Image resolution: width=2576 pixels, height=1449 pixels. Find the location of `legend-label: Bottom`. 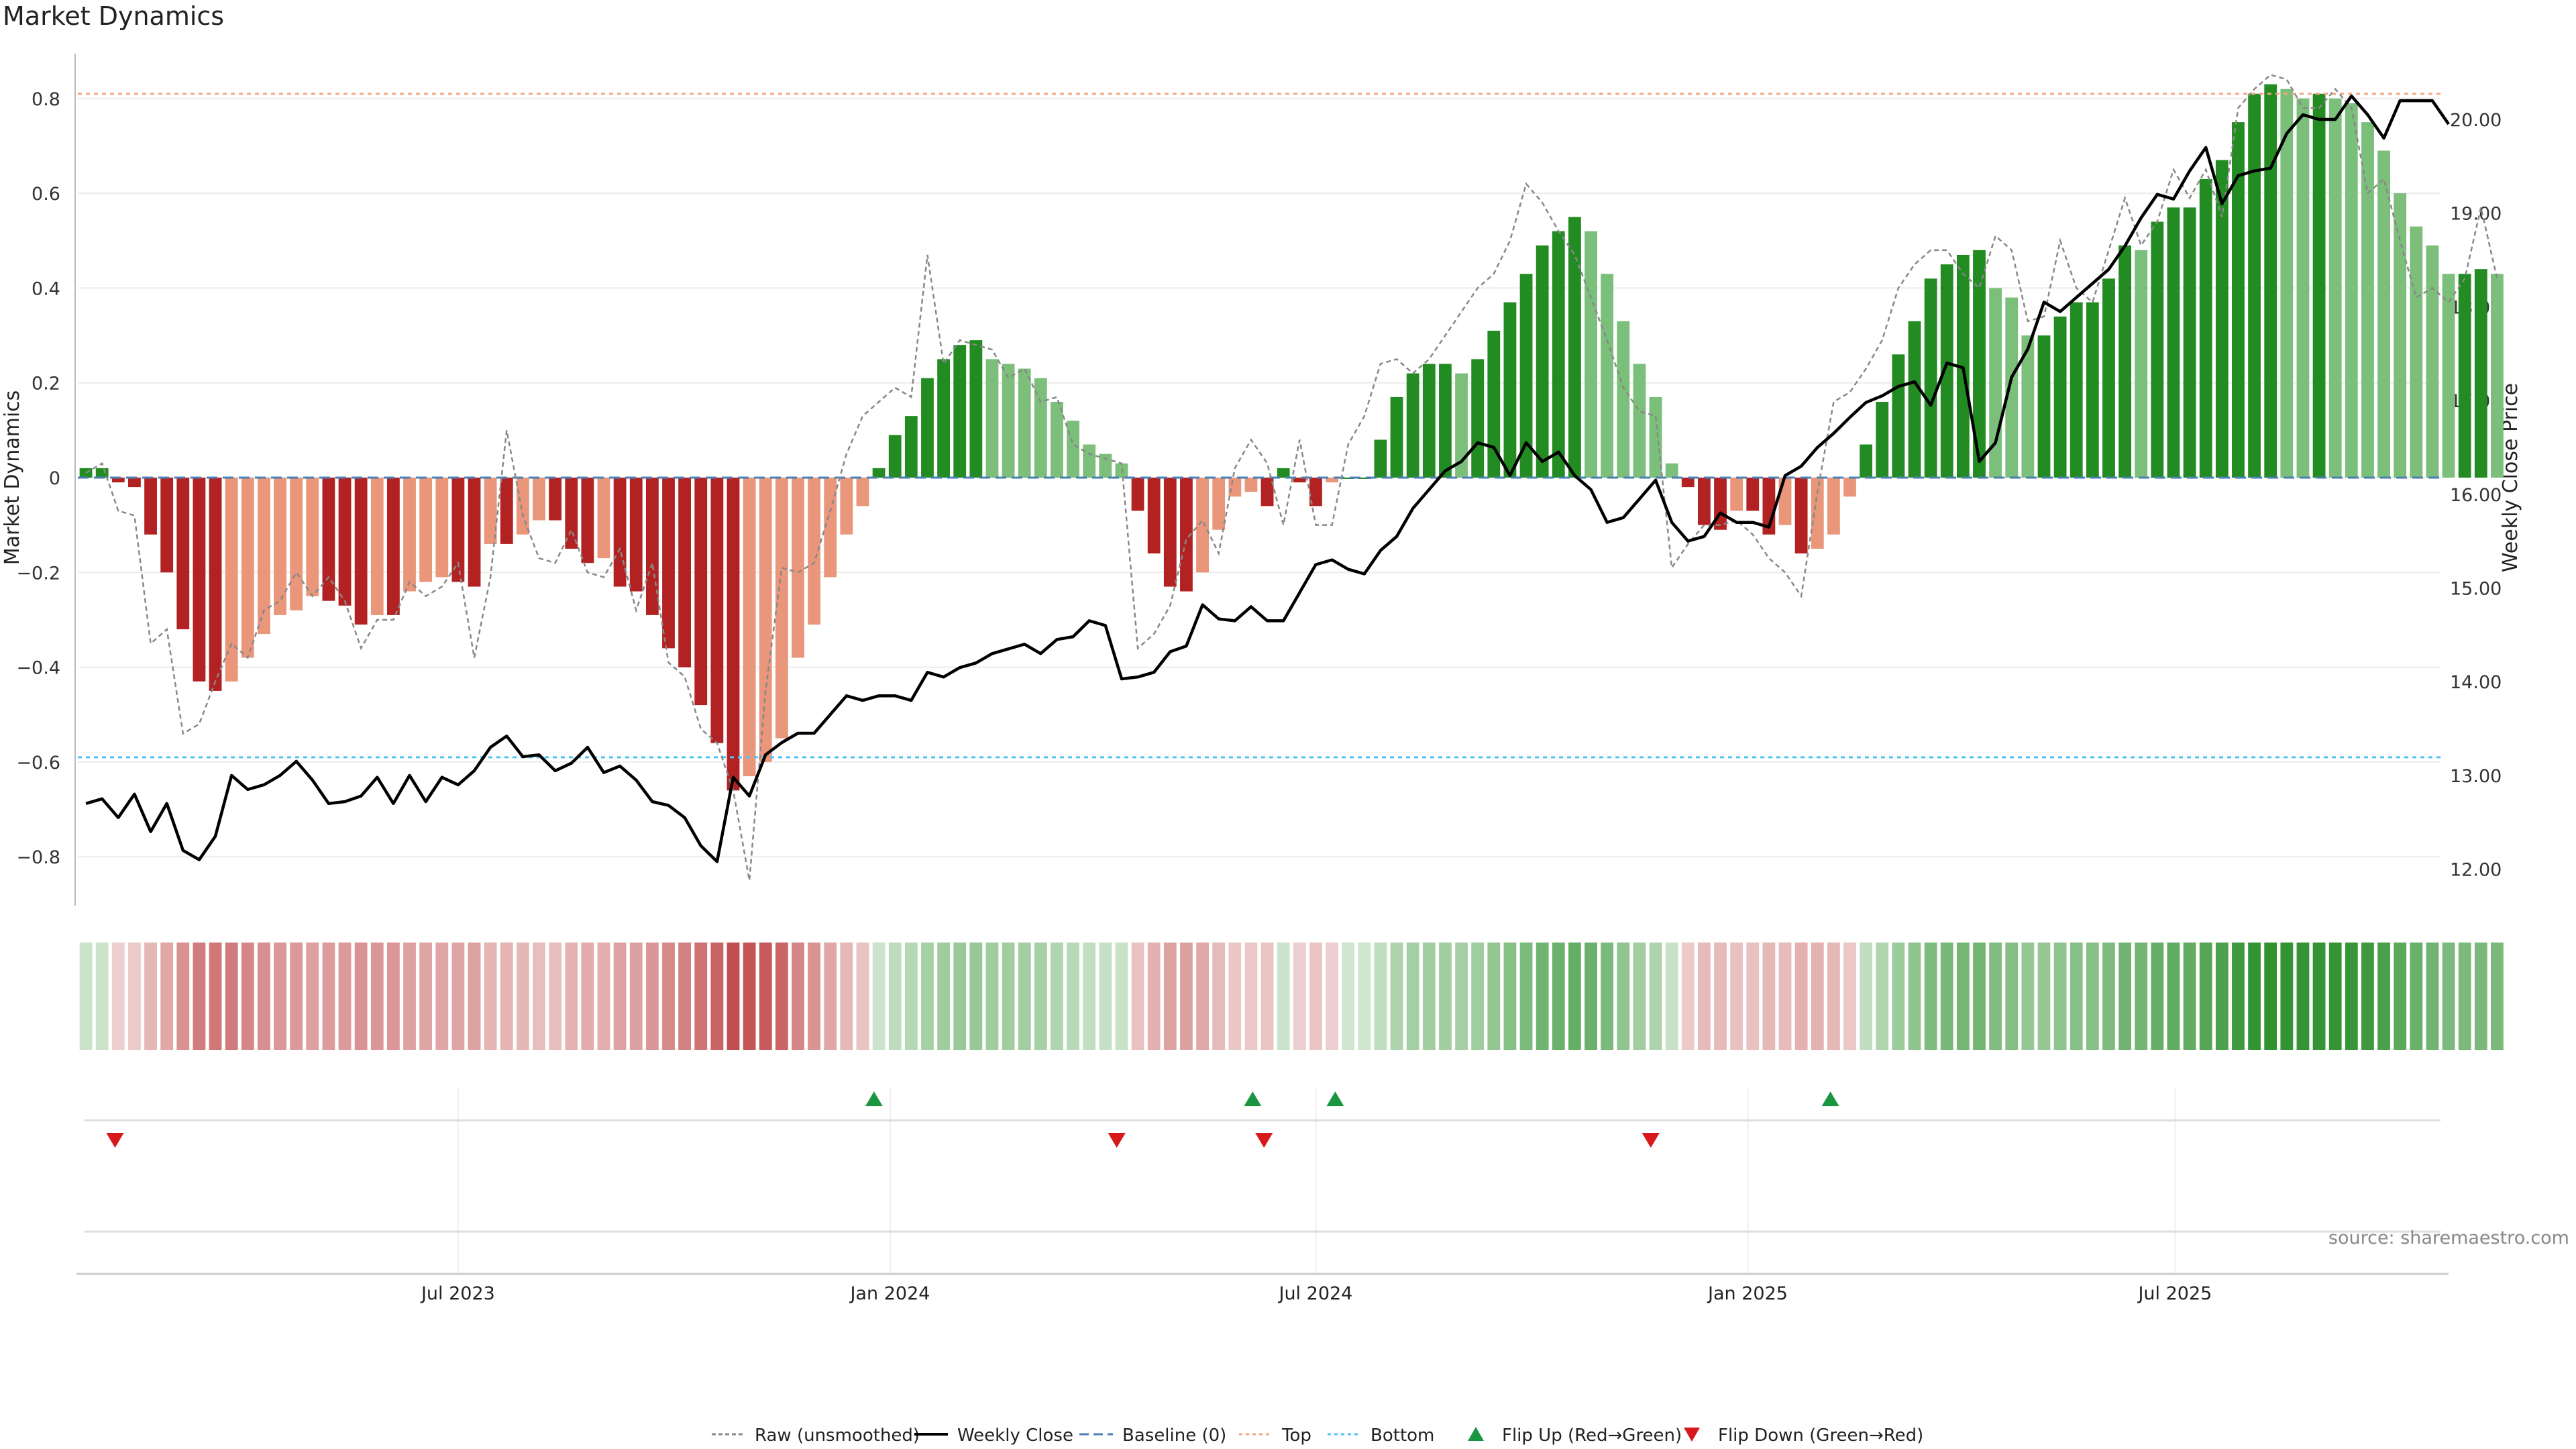

legend-label: Bottom is located at coordinates (1402, 1436).